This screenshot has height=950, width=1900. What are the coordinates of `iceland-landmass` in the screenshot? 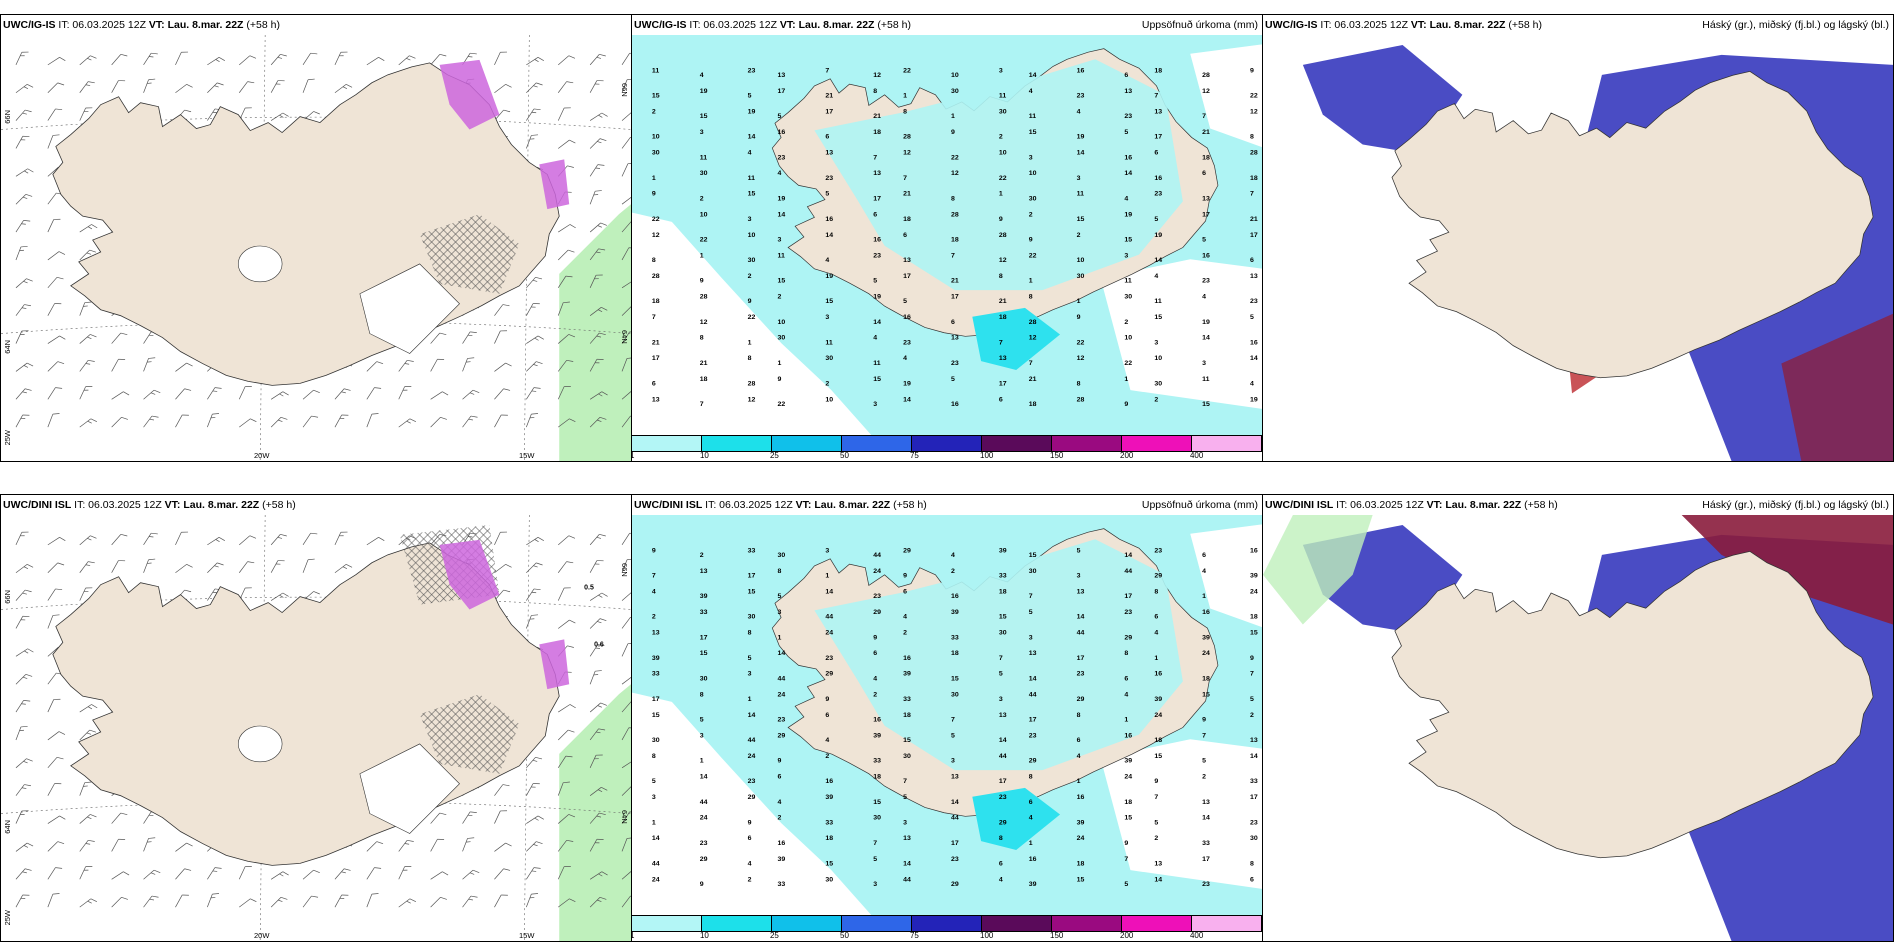 It's located at (1632, 225).